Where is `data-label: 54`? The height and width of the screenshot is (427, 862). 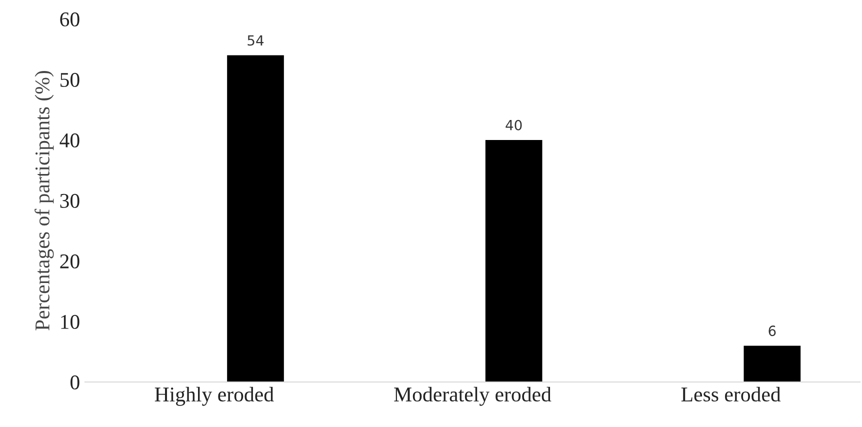 data-label: 54 is located at coordinates (256, 40).